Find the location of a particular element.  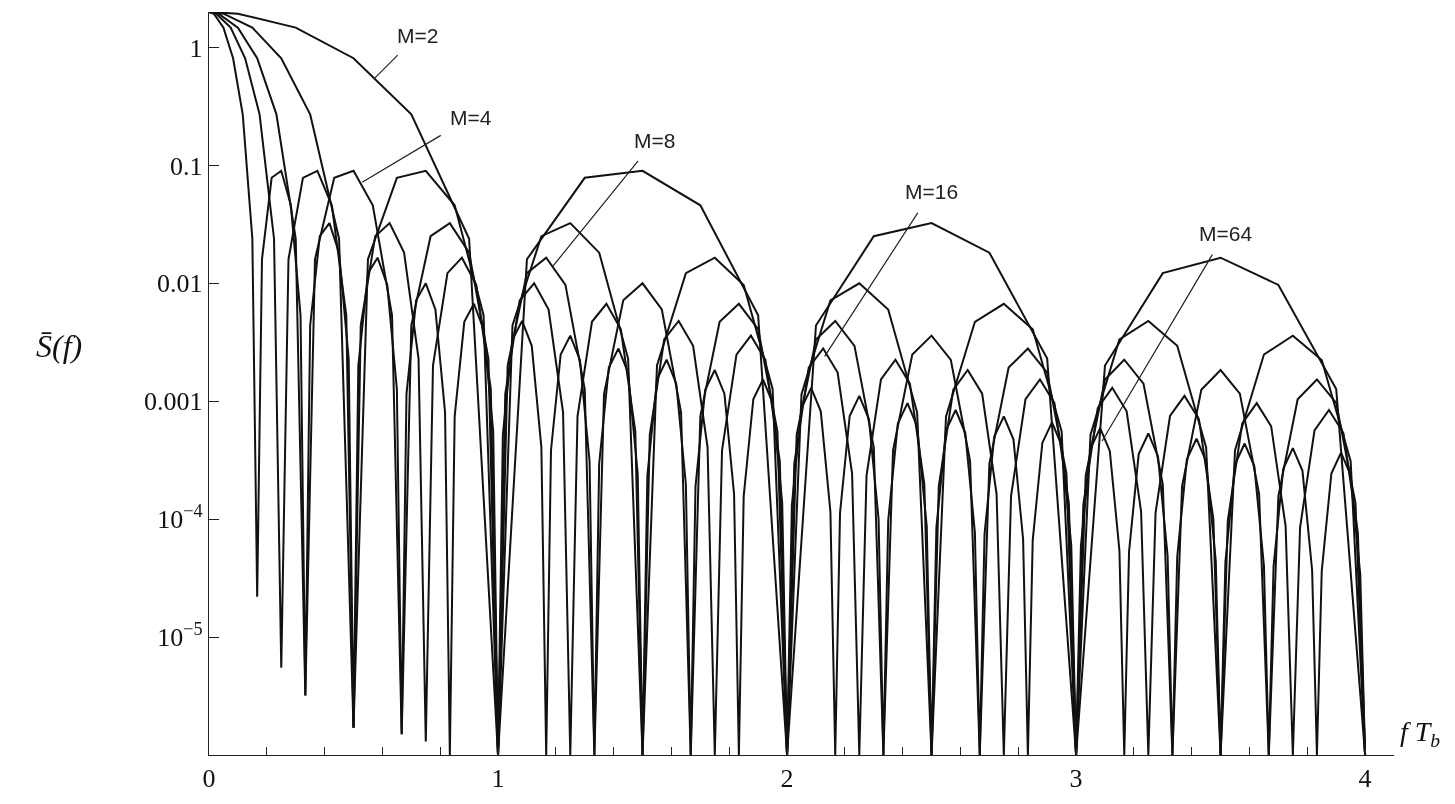

y-tick-label: 10$^{−5}$ is located at coordinates (180, 636).